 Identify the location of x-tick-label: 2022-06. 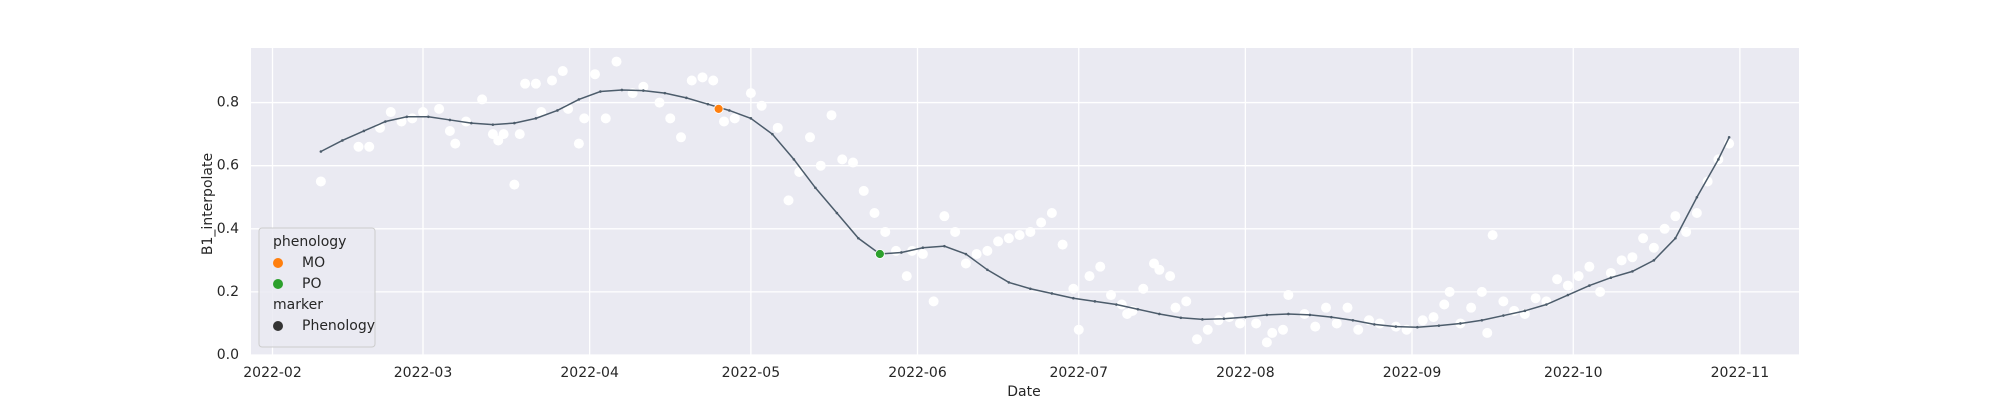
(917, 373).